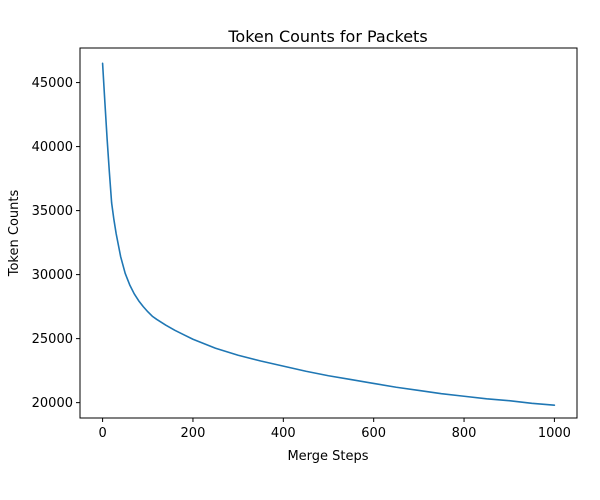  Describe the element at coordinates (102, 433) in the screenshot. I see `x-tick-label: 0` at that location.